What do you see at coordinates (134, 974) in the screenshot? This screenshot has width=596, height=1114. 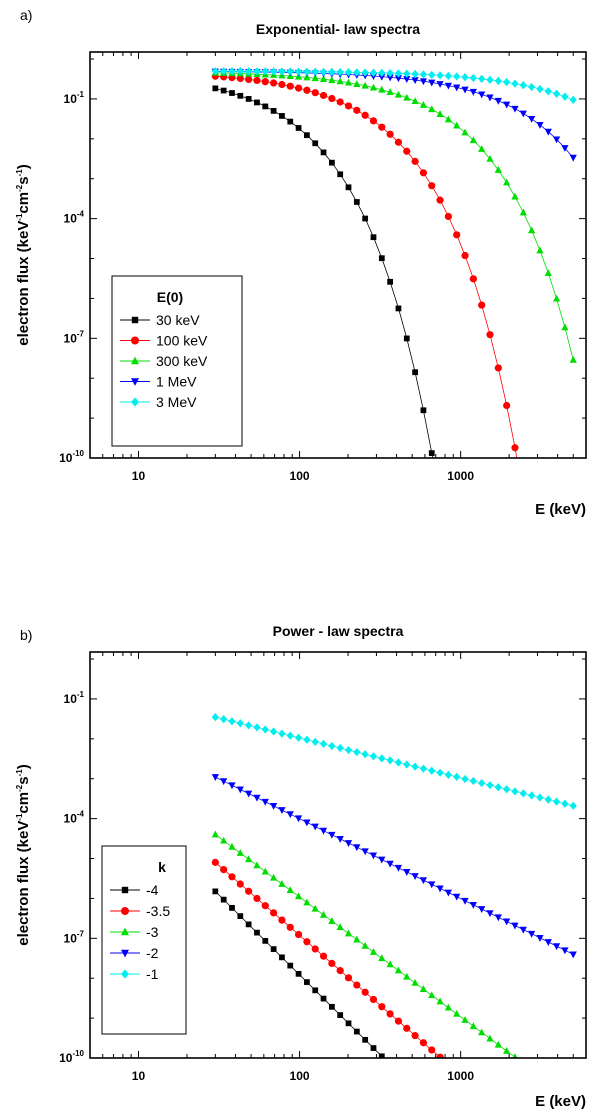 I see `legend-item-5: -1` at bounding box center [134, 974].